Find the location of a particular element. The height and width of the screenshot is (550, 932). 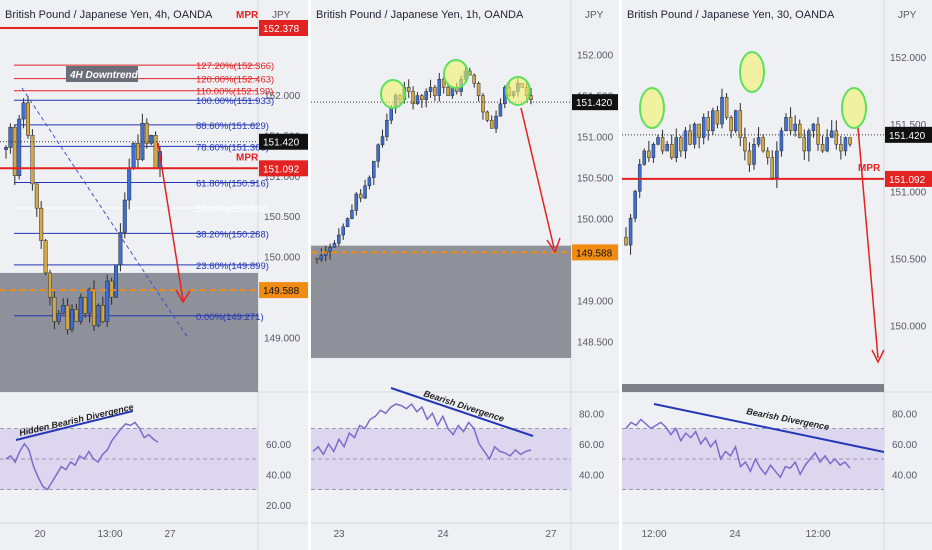

fib-level-label: 78.60%(151.363) is located at coordinates (232, 147).